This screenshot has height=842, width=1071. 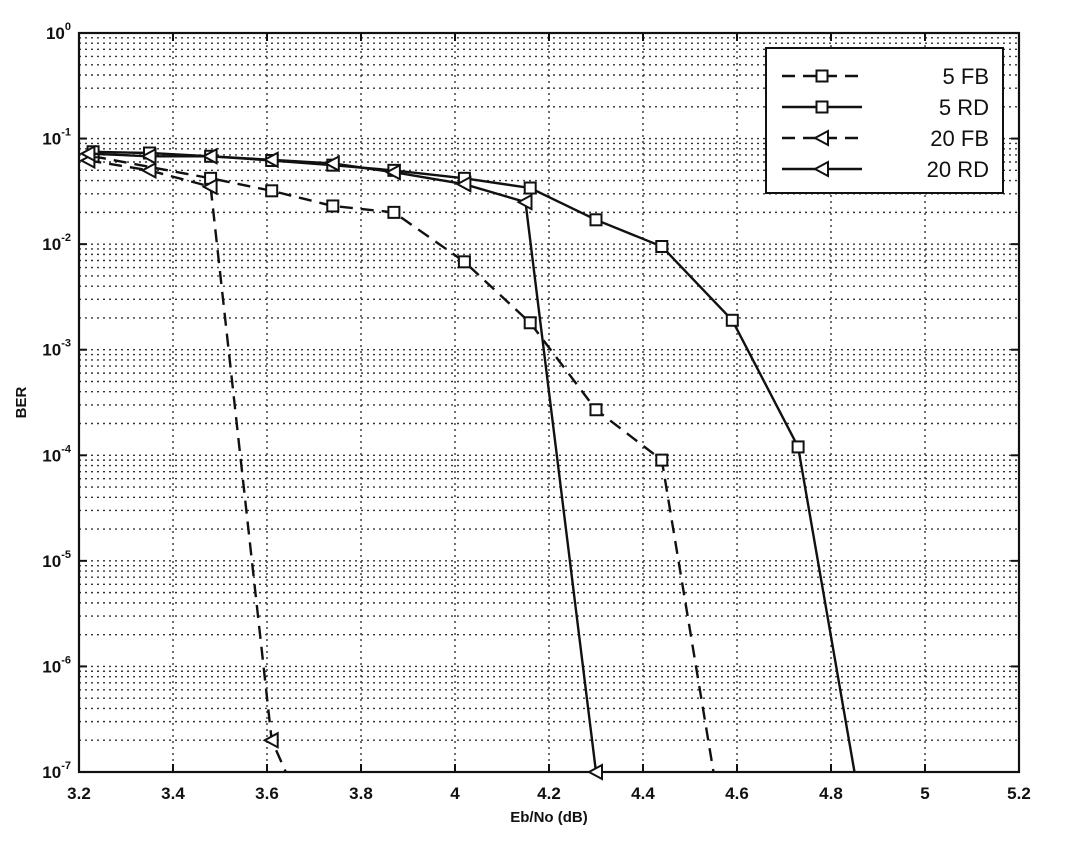 What do you see at coordinates (455, 793) in the screenshot?
I see `x-tick-label: 4` at bounding box center [455, 793].